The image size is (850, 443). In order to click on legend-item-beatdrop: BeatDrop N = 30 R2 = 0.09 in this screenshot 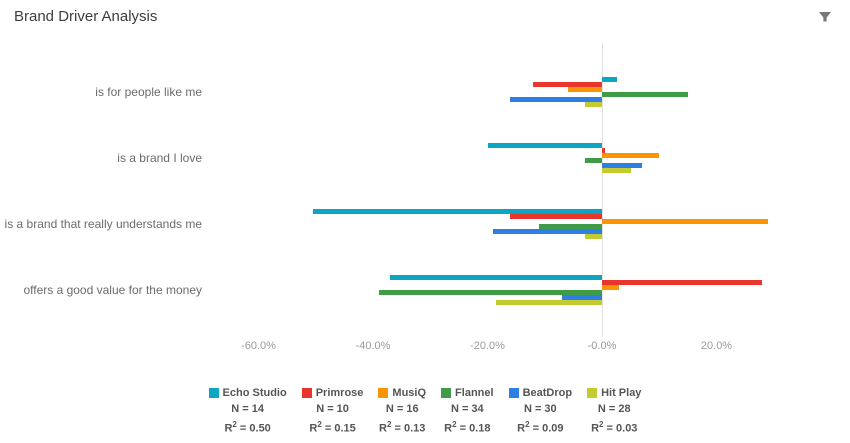, I will do `click(540, 411)`.